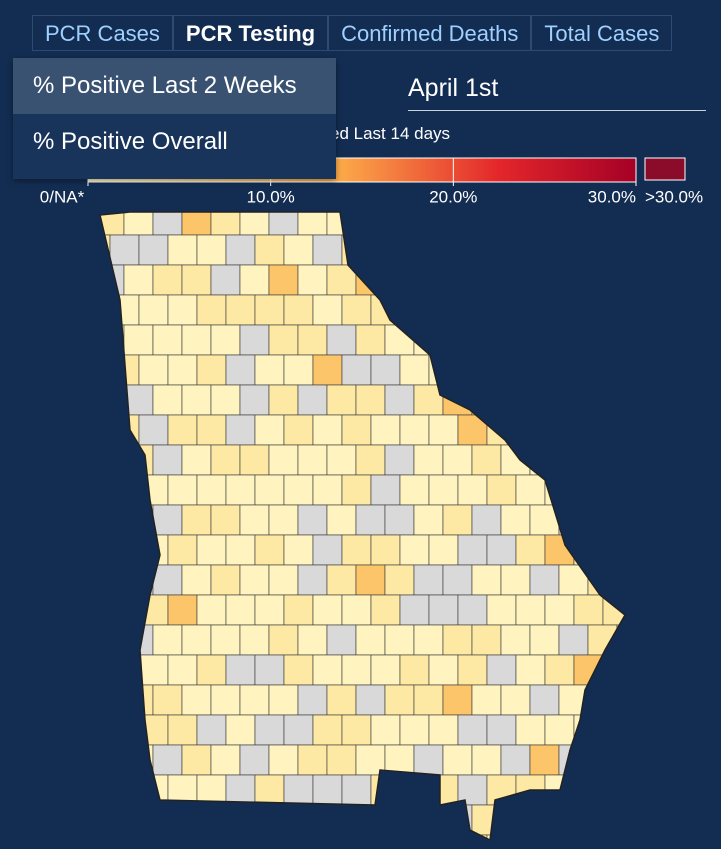 This screenshot has width=721, height=849. I want to click on legend-title: ed Last 14 days, so click(390, 133).